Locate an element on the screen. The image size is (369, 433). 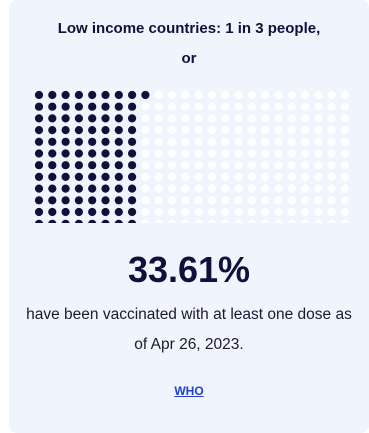
source-link: WHO is located at coordinates (189, 391).